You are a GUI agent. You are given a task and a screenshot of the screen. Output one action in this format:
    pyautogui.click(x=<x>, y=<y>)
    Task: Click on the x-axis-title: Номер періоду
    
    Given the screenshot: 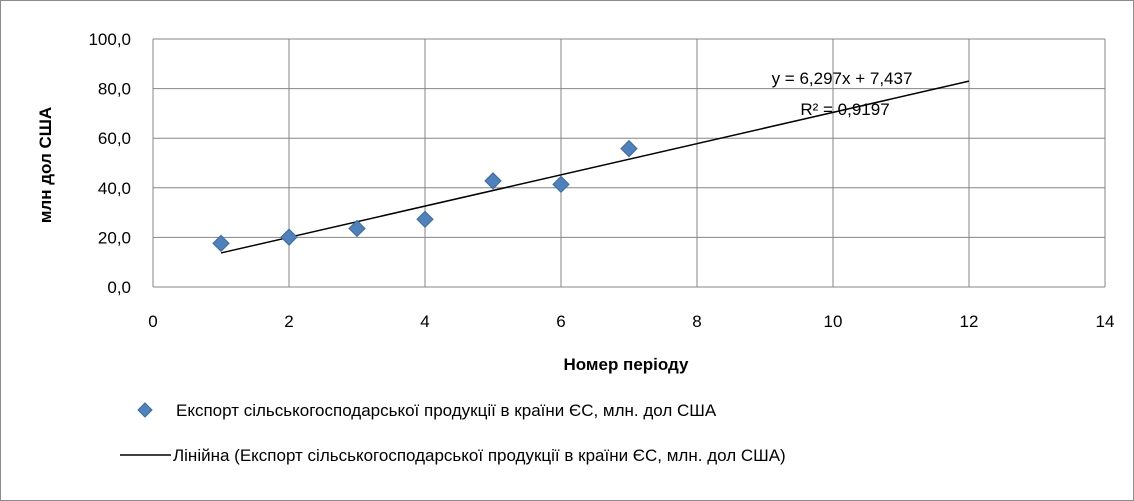 What is the action you would take?
    pyautogui.click(x=626, y=364)
    